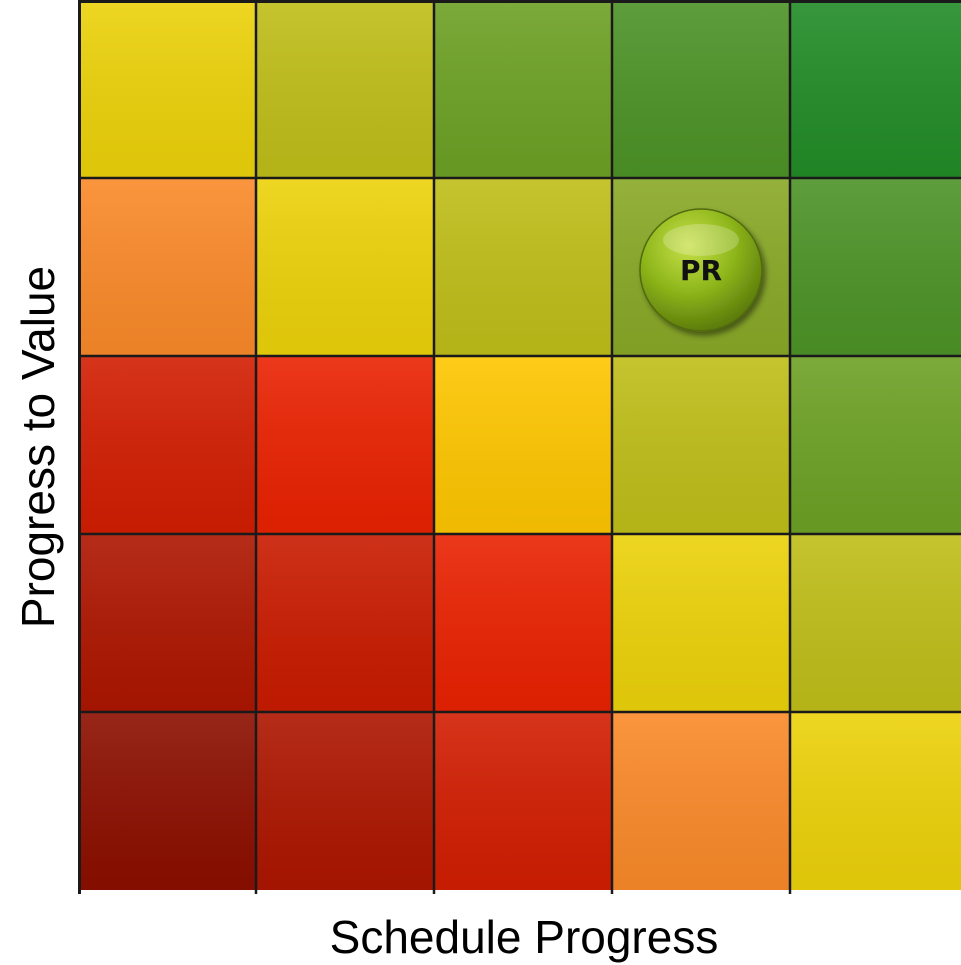  Describe the element at coordinates (701, 240) in the screenshot. I see `marker-highlight` at that location.